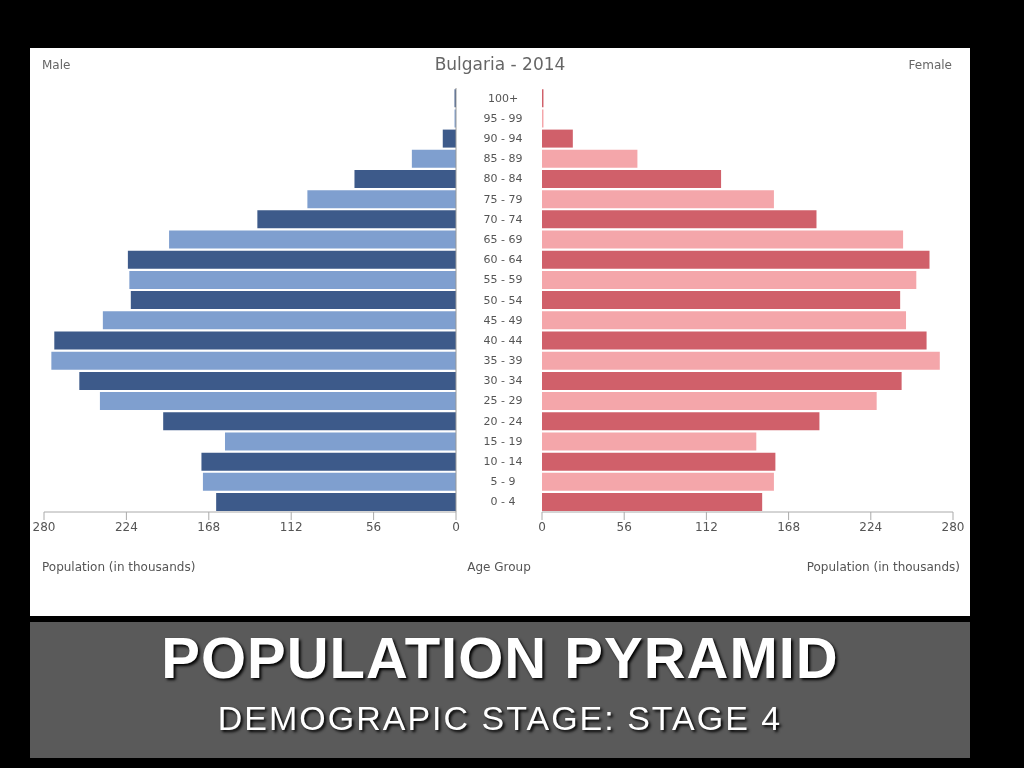 This screenshot has width=1024, height=768. What do you see at coordinates (503, 401) in the screenshot?
I see `y-tick-label: 25 - 29` at bounding box center [503, 401].